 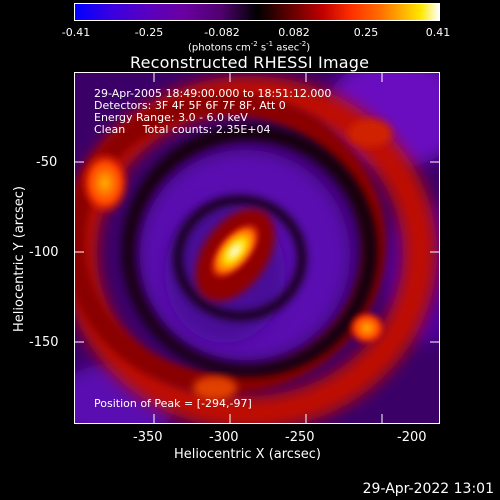 What do you see at coordinates (76, 32) in the screenshot?
I see `colorbar-tick-label: -0.41` at bounding box center [76, 32].